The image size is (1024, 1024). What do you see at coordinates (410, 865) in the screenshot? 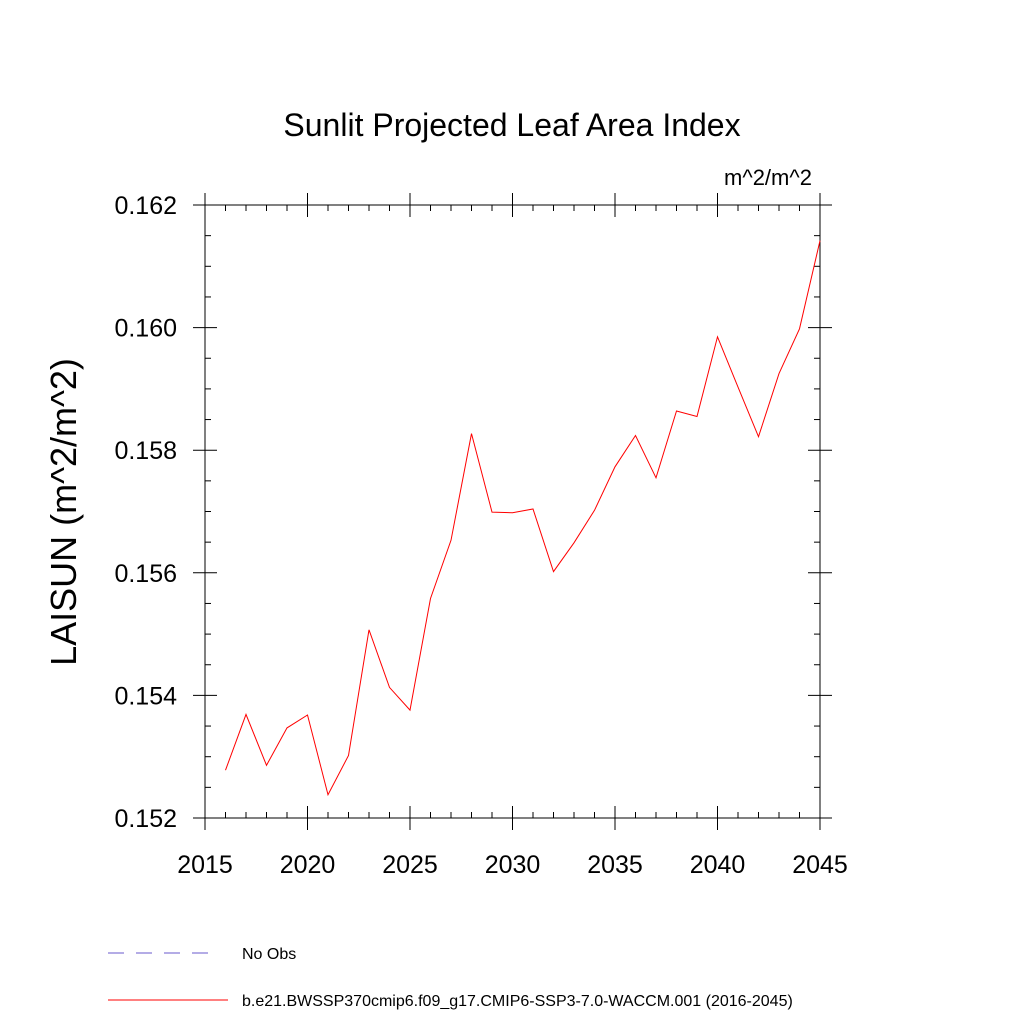
I see `x-tick-label: 2025` at bounding box center [410, 865].